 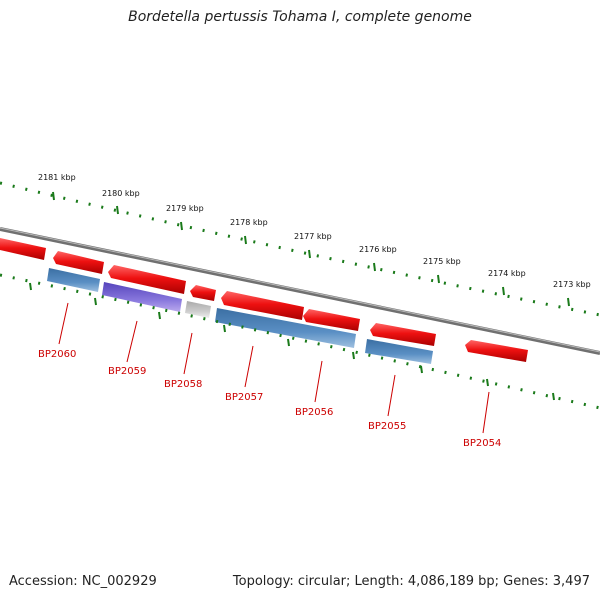 What do you see at coordinates (403, 334) in the screenshot?
I see `gene-forward-e` at bounding box center [403, 334].